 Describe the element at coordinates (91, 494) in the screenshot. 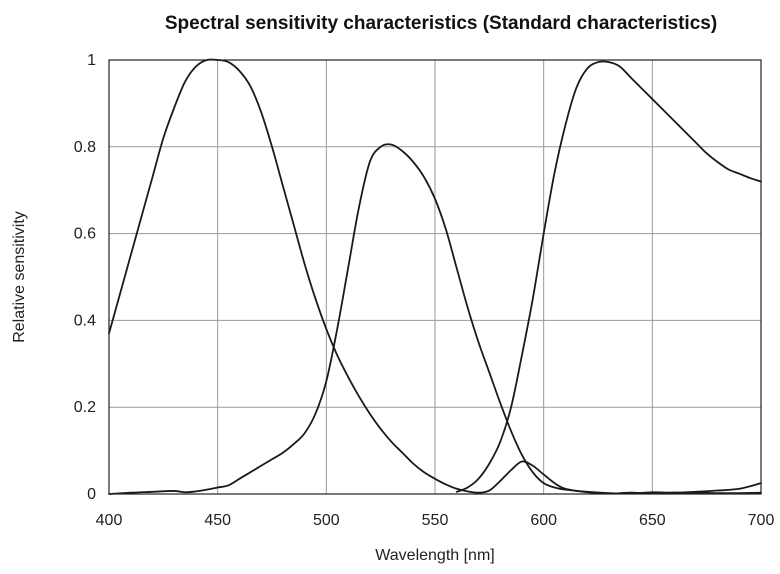

I see `y-tick-label-0: 0` at that location.